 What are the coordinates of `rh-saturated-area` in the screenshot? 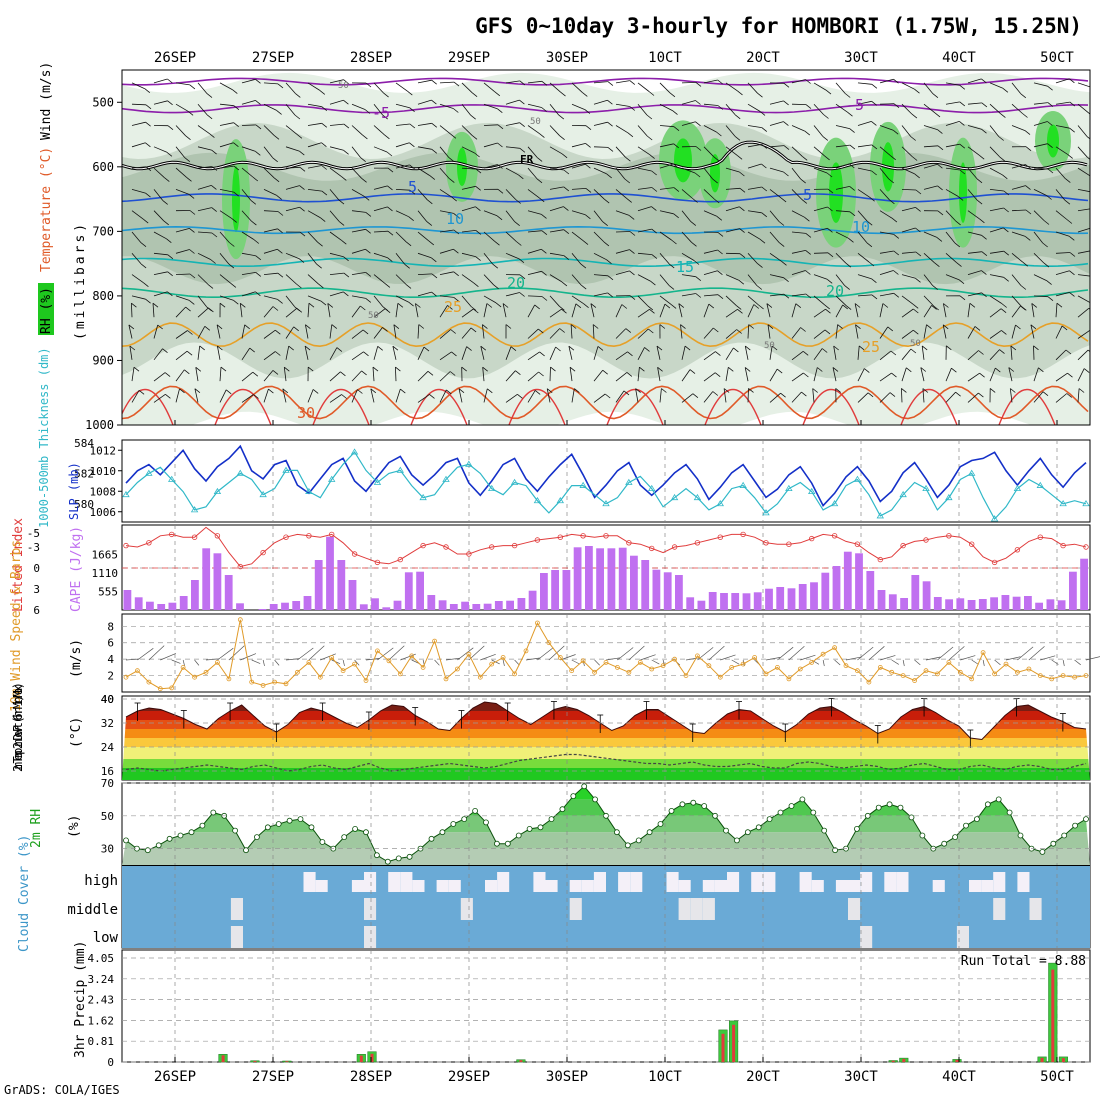 It's located at (715, 173).